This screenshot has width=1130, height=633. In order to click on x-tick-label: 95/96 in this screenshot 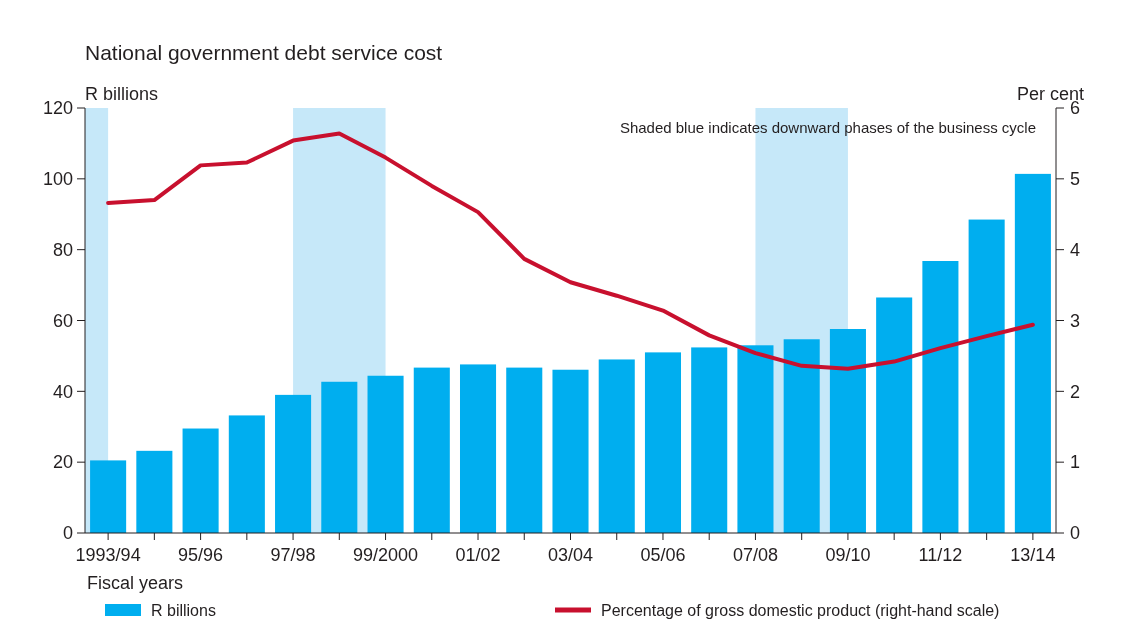, I will do `click(201, 555)`.